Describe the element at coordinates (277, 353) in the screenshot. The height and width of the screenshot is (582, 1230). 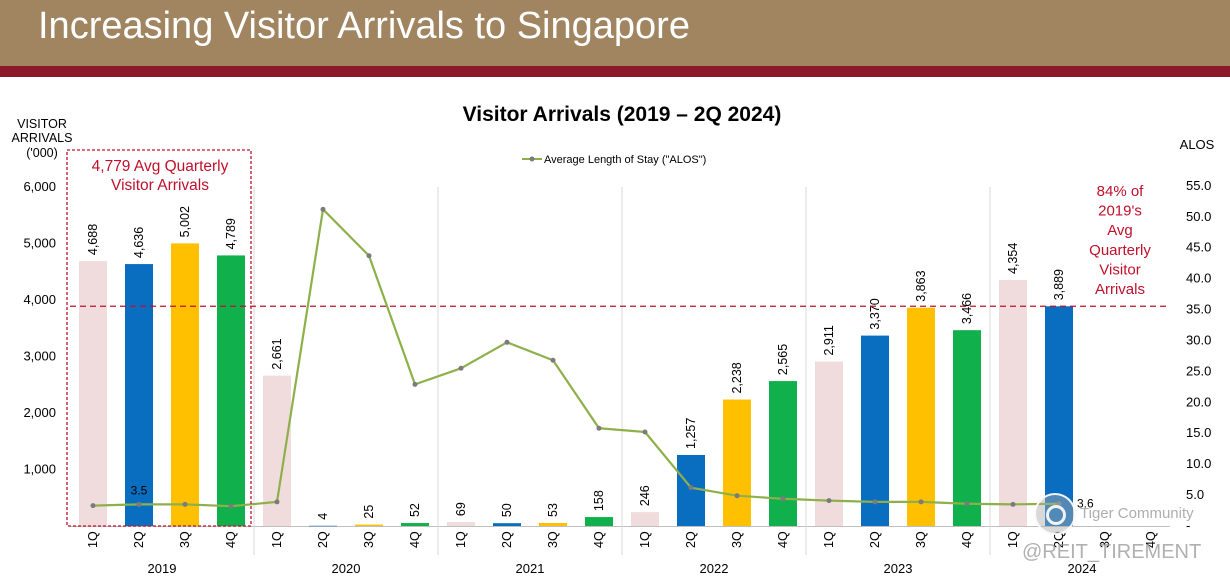
I see `bar-value-label: 2,661` at that location.